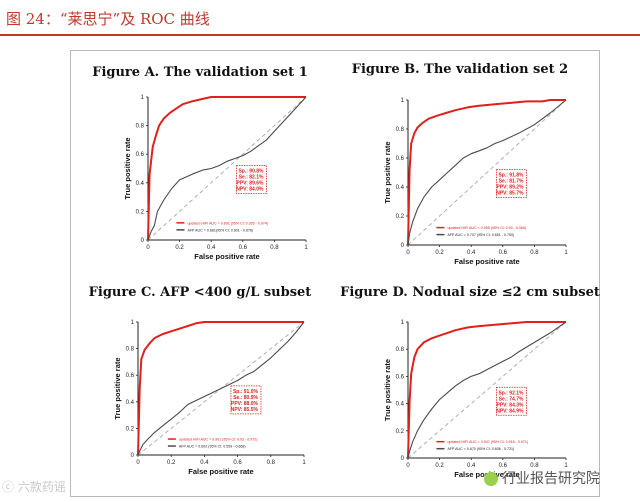 Image resolution: width=640 pixels, height=502 pixels. I want to click on figure-caption: 图 24：“莱思宁”及 ROC 曲线, so click(108, 19).